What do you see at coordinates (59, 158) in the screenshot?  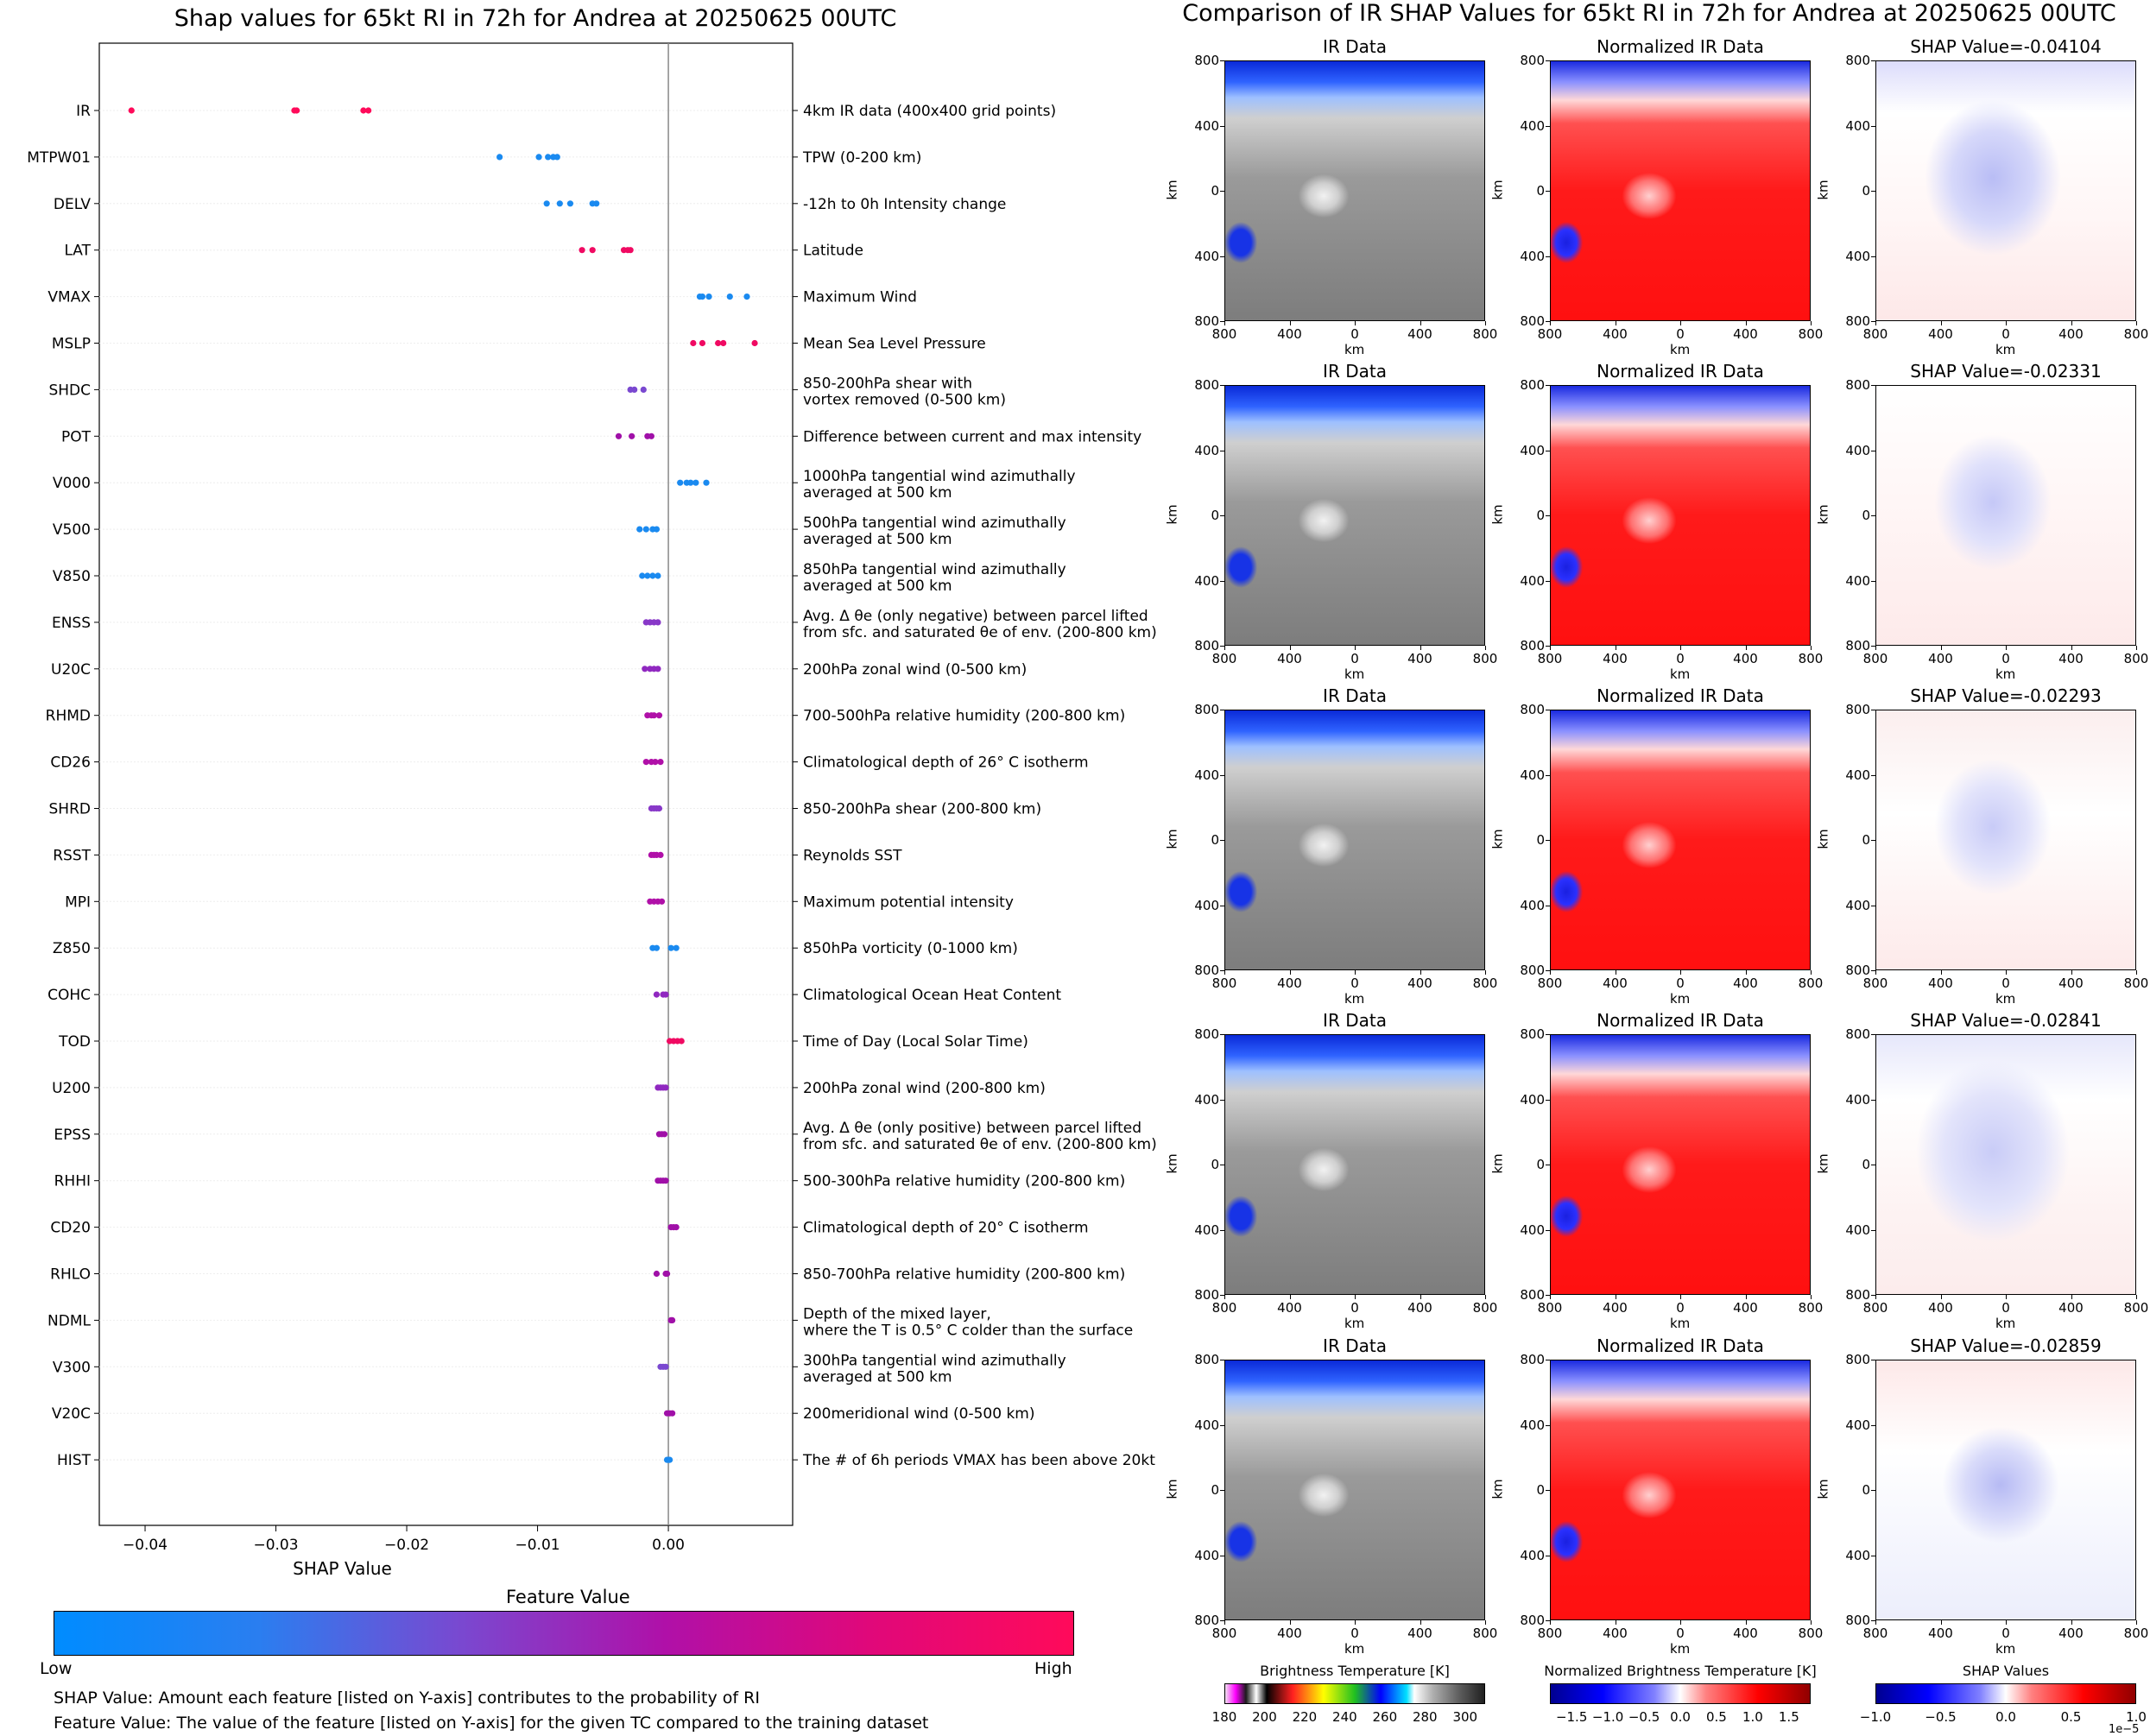 I see `feature-label-mtpw01: MTPW01` at bounding box center [59, 158].